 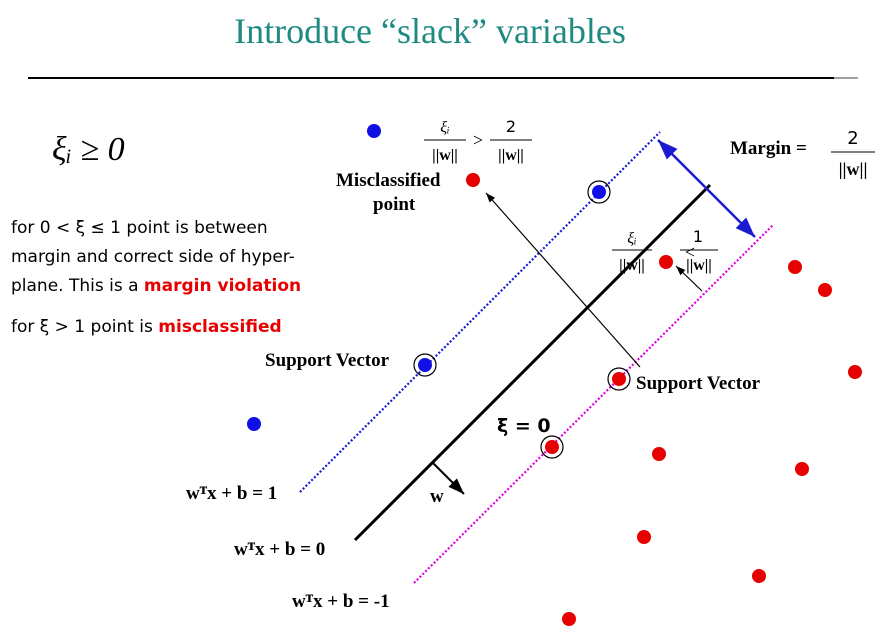 I want to click on mid-right-frac-den: ||w||, so click(x=699, y=265).